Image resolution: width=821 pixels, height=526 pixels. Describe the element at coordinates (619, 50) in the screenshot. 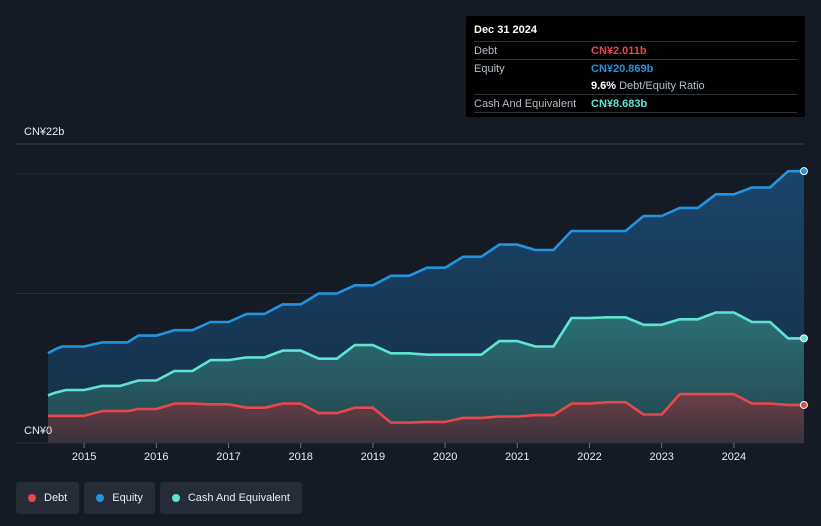

I see `tooltip-debt-value: CN¥2.011b` at that location.